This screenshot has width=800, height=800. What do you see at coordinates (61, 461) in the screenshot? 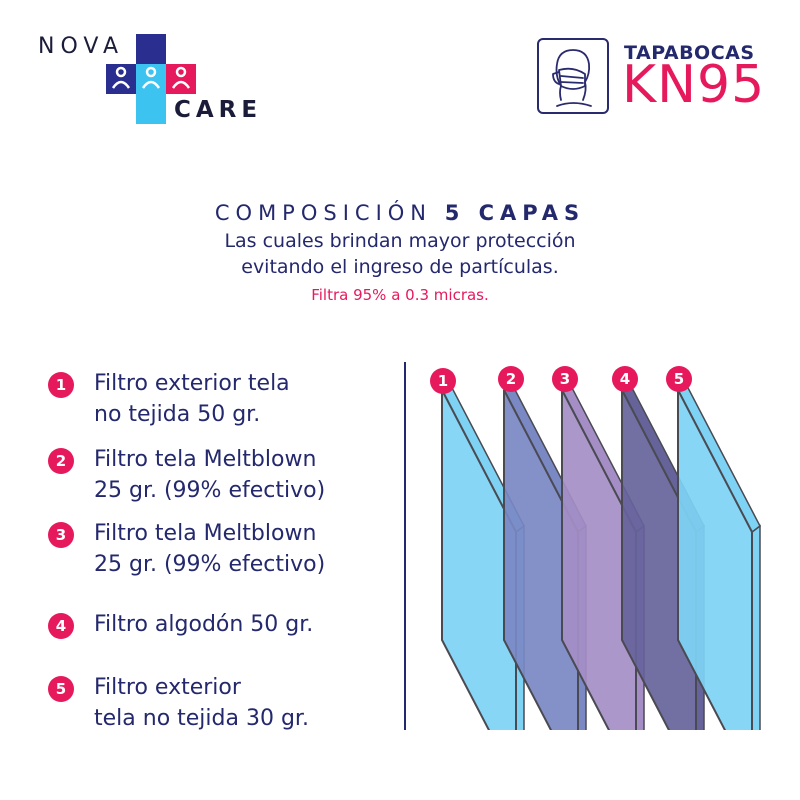
I see `layer-number-badge: 2` at bounding box center [61, 461].